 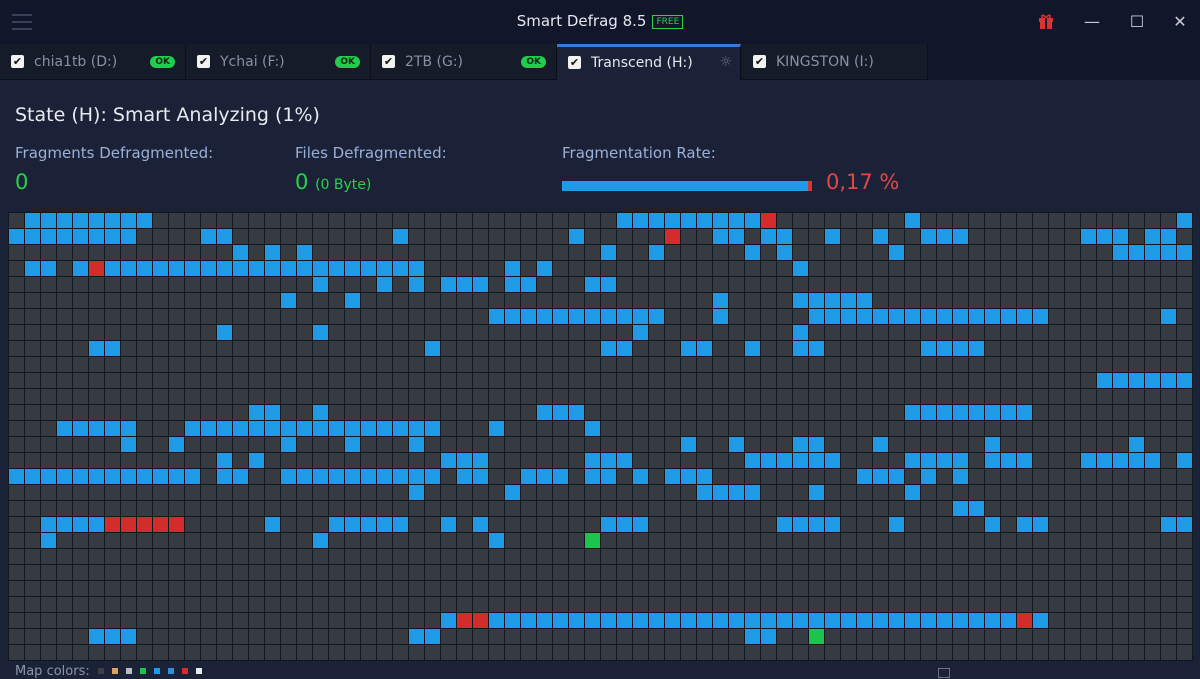 What do you see at coordinates (1137, 21) in the screenshot?
I see `maximize-button: ☐` at bounding box center [1137, 21].